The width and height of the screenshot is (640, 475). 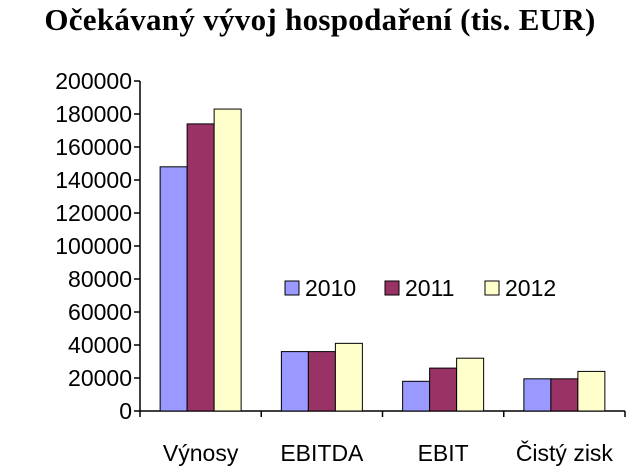 I want to click on x-category-label: Výnosy, so click(x=201, y=453).